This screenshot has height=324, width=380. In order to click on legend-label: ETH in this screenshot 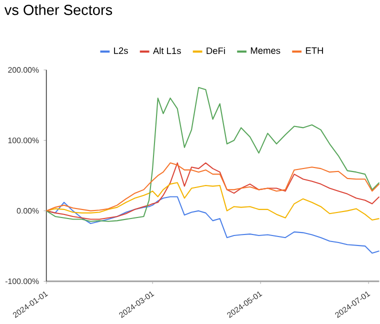, I will do `click(314, 50)`.